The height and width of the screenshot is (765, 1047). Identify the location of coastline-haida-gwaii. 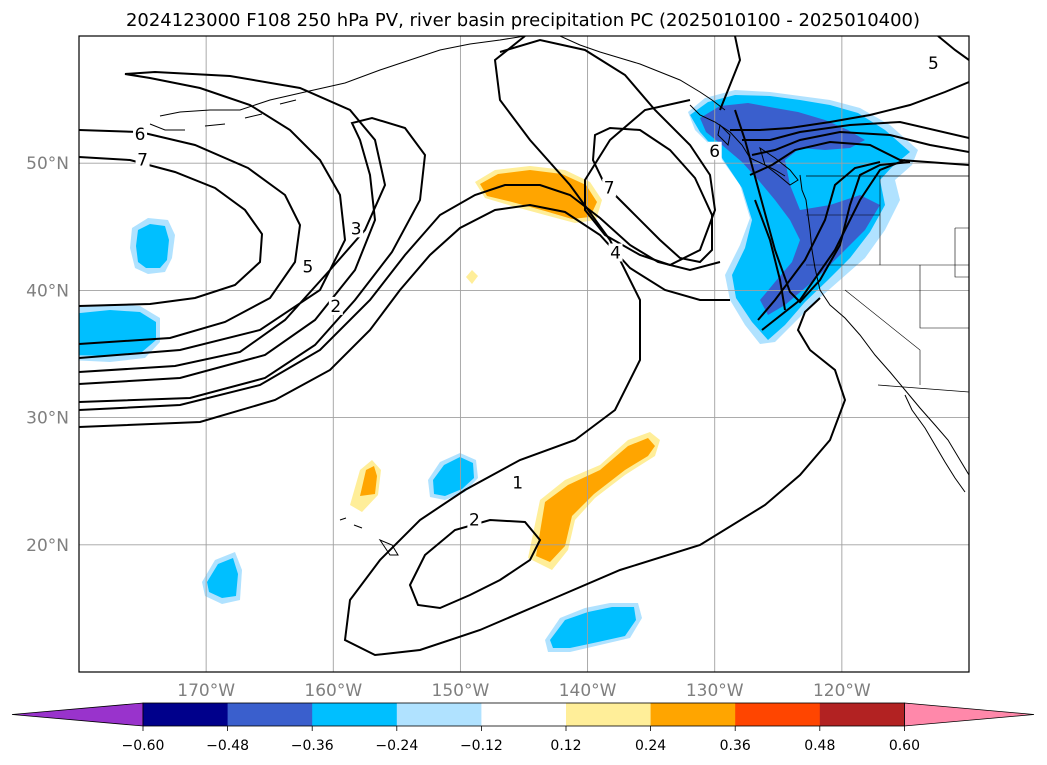
(724, 135).